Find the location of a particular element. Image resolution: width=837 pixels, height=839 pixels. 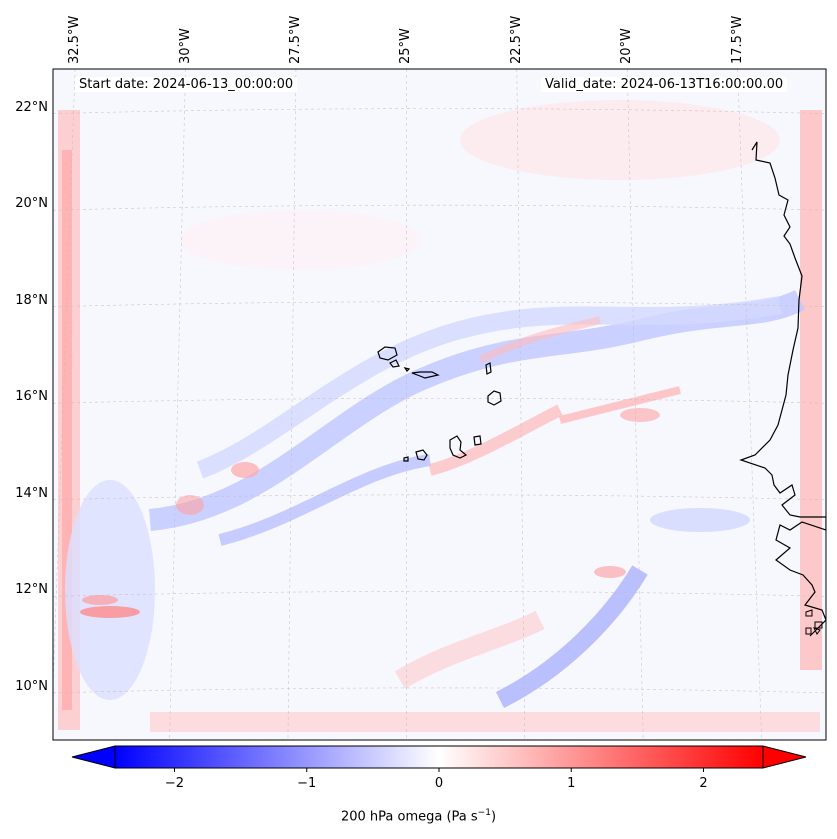

start-date-label: Start date: 2024-06-13_00:00:00 is located at coordinates (186, 84).